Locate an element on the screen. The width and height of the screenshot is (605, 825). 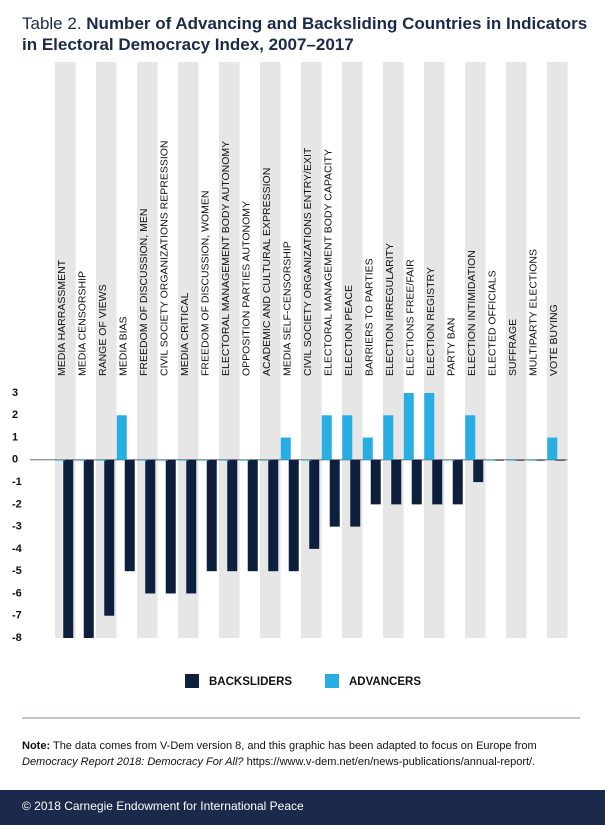
x-tick-label: ACADEMIC AND CULTURAL EXPRESSION is located at coordinates (267, 272).